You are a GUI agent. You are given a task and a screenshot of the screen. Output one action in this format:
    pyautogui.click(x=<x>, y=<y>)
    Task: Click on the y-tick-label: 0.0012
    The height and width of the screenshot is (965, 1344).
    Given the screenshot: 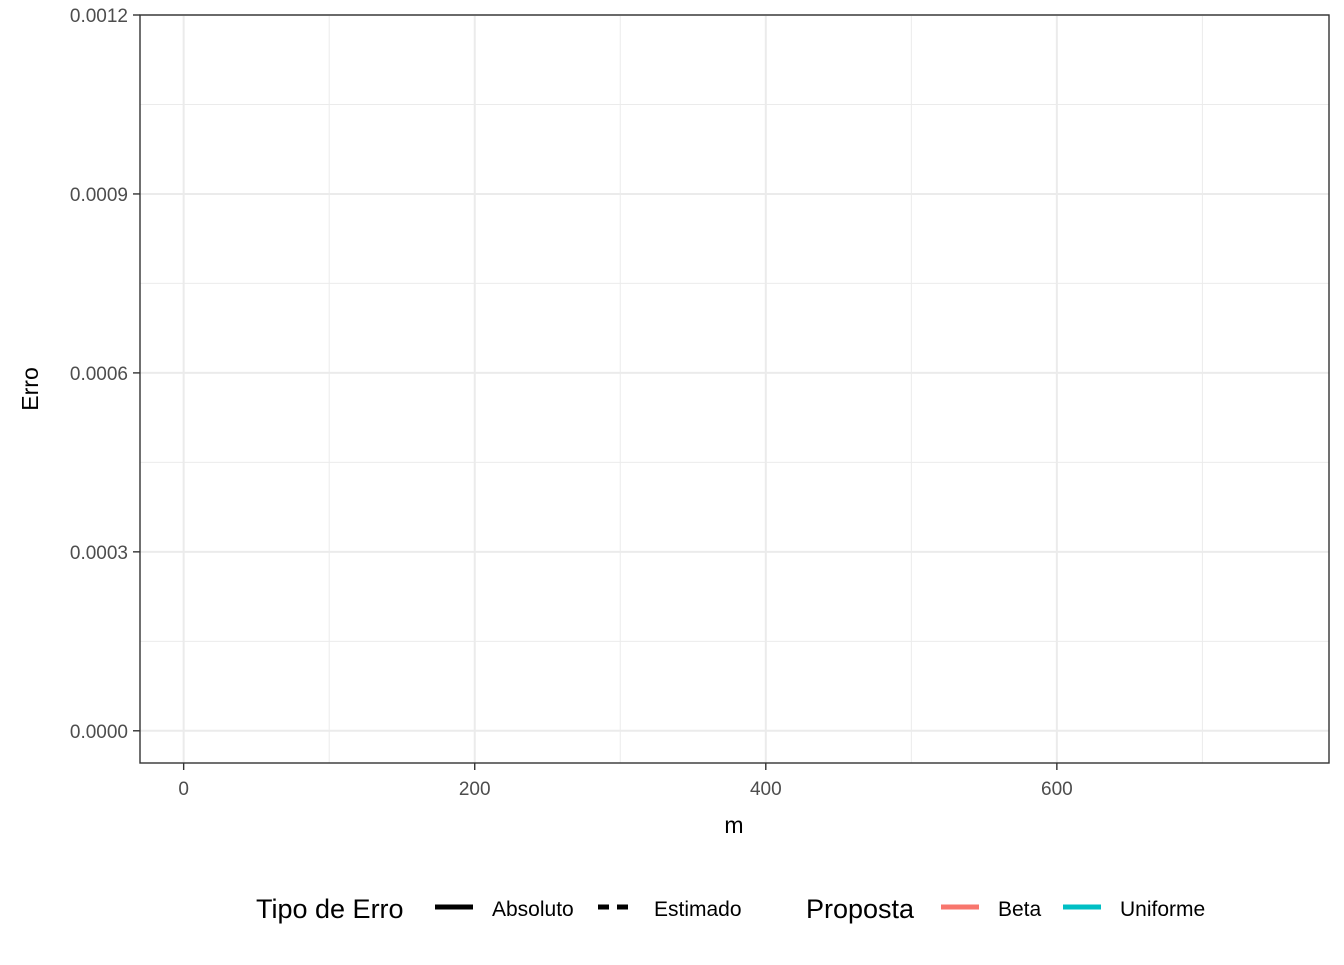 What is the action you would take?
    pyautogui.click(x=99, y=16)
    